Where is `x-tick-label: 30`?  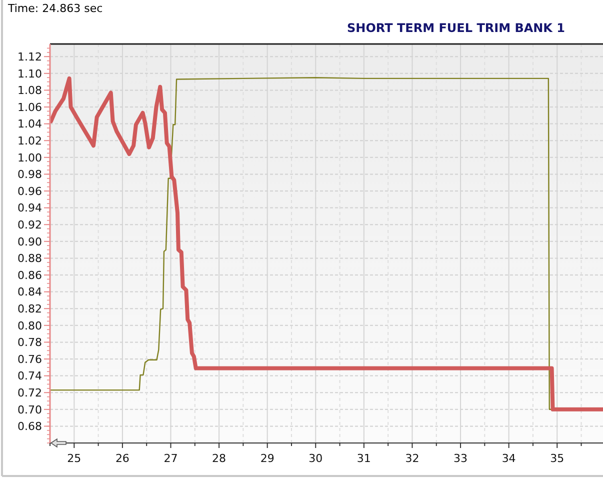 x-tick-label: 30 is located at coordinates (315, 458).